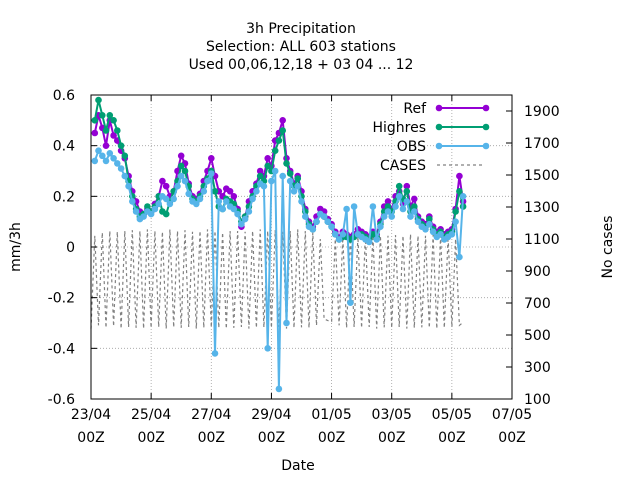 The image size is (640, 480). Describe the element at coordinates (537, 304) in the screenshot. I see `y2-tick-label: 700` at that location.